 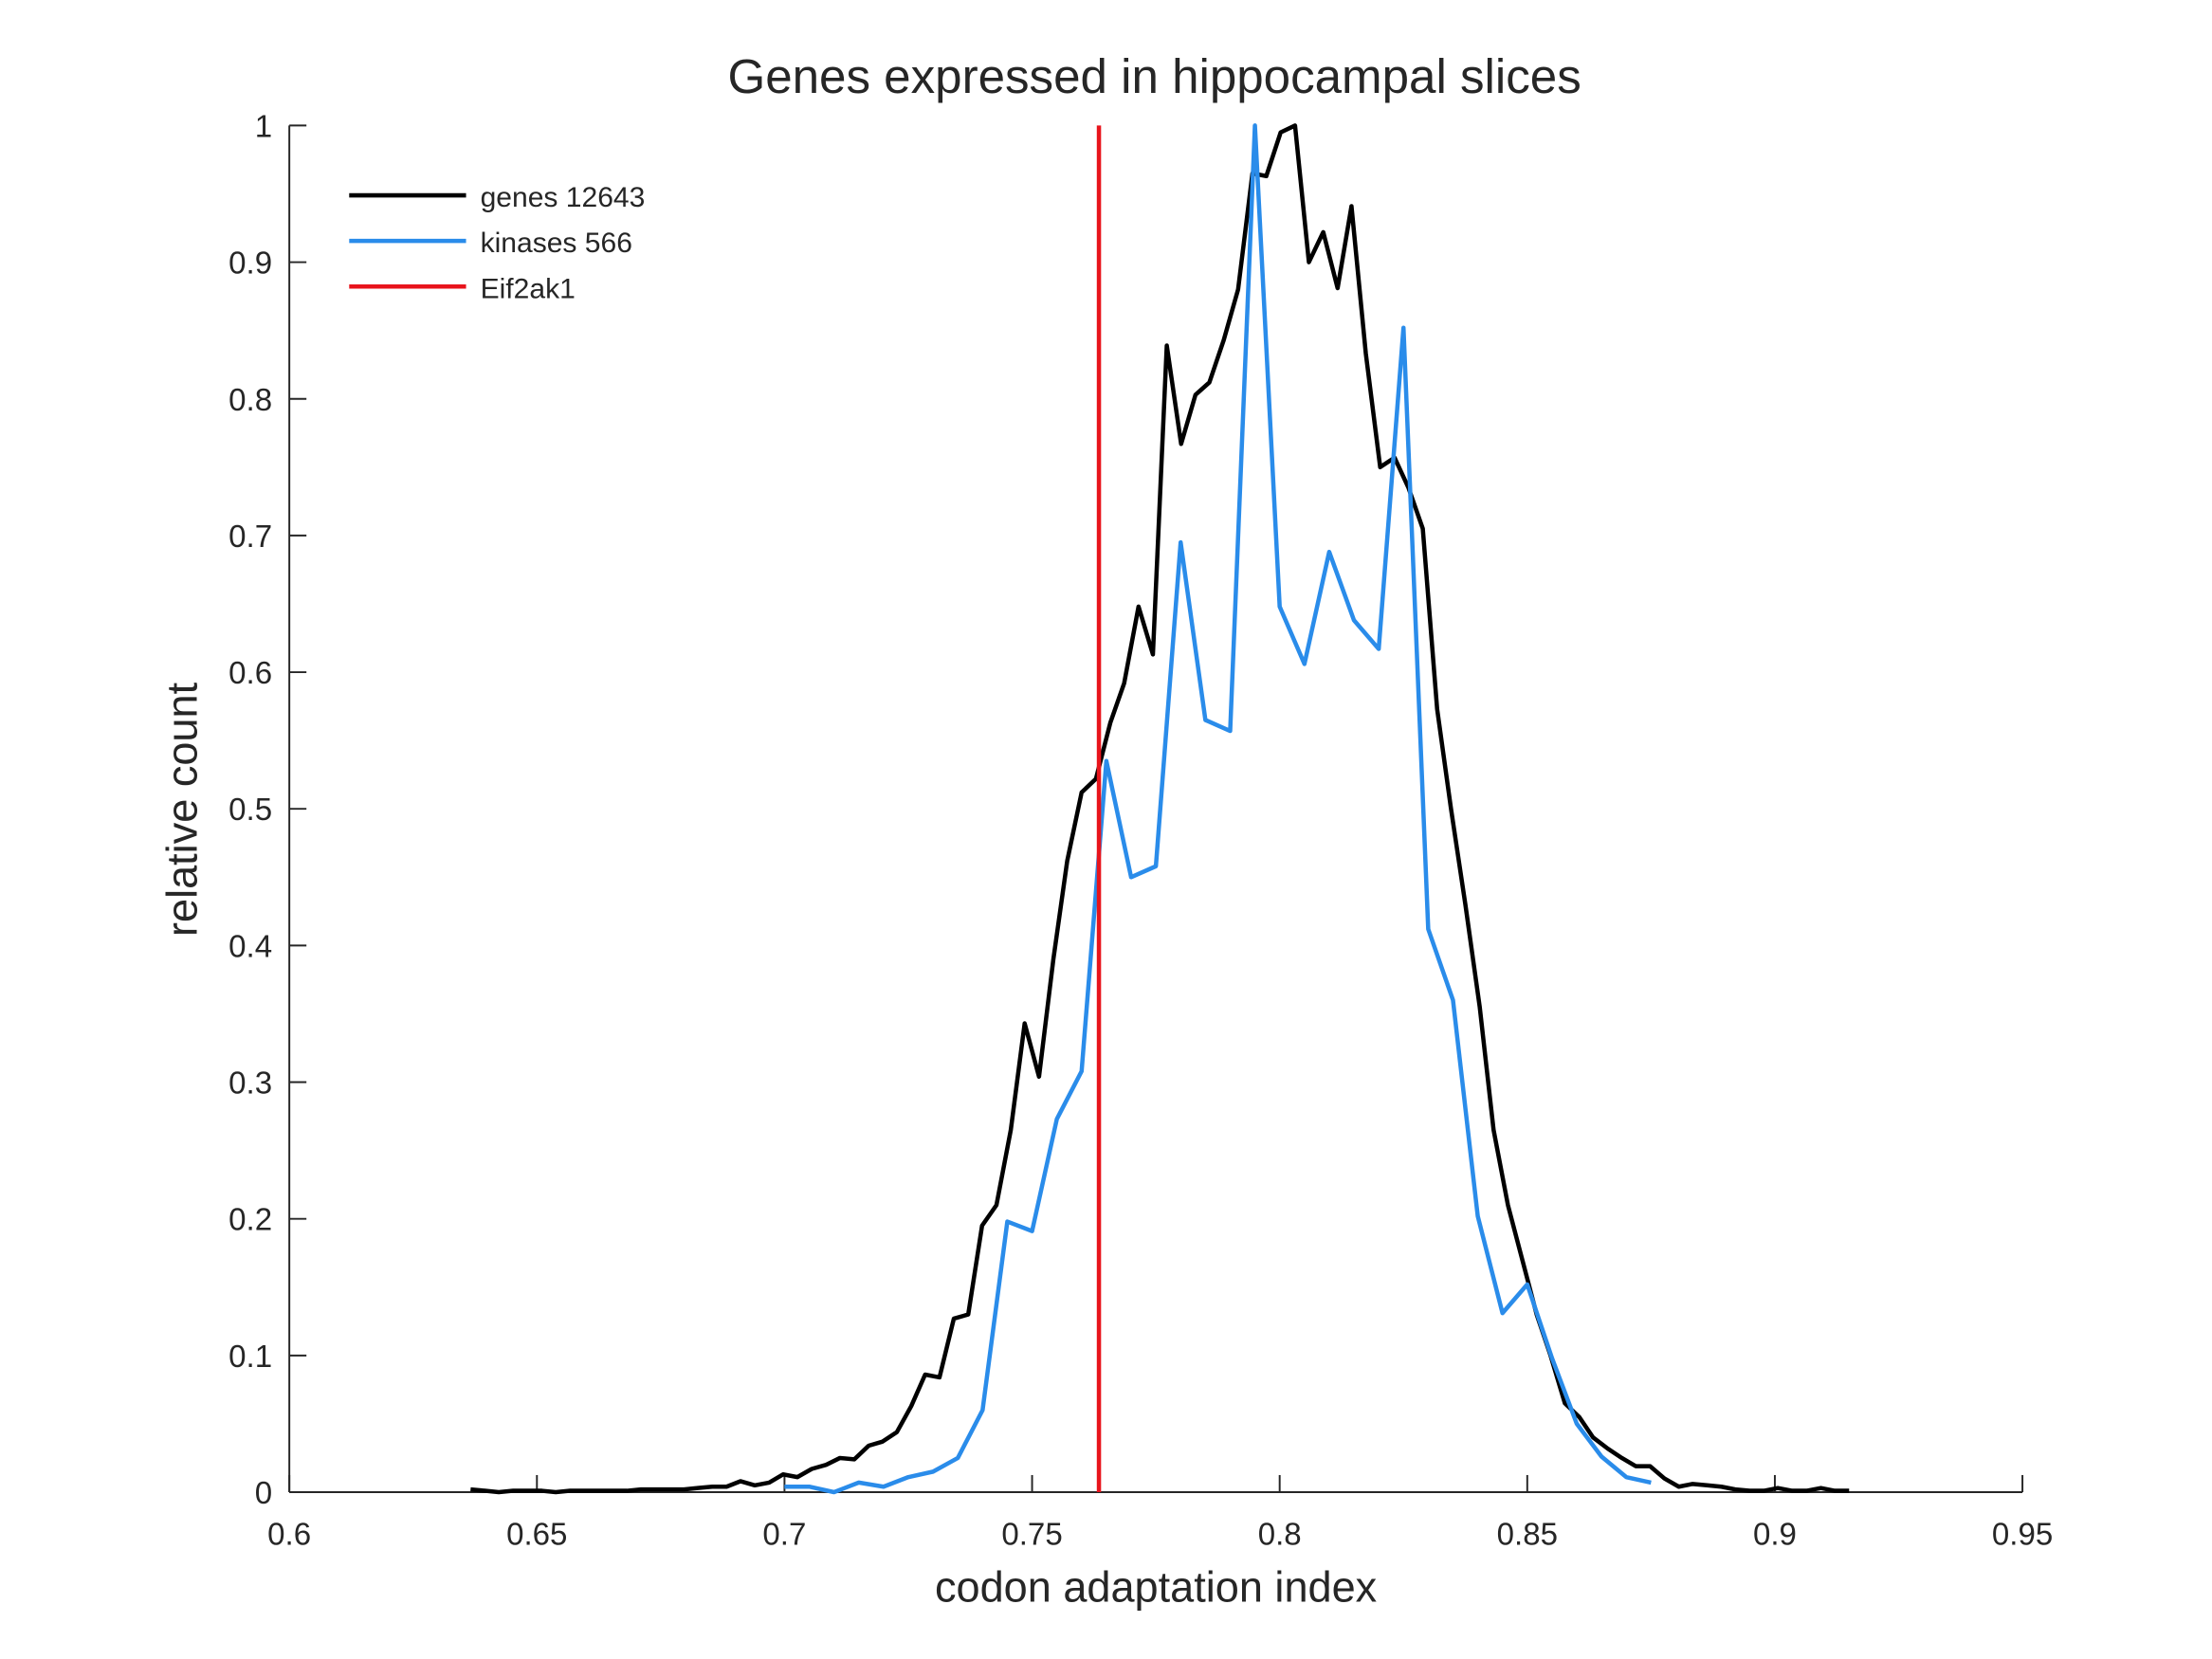 What do you see at coordinates (250, 1084) in the screenshot?
I see `y-tick-label: 0.3` at bounding box center [250, 1084].